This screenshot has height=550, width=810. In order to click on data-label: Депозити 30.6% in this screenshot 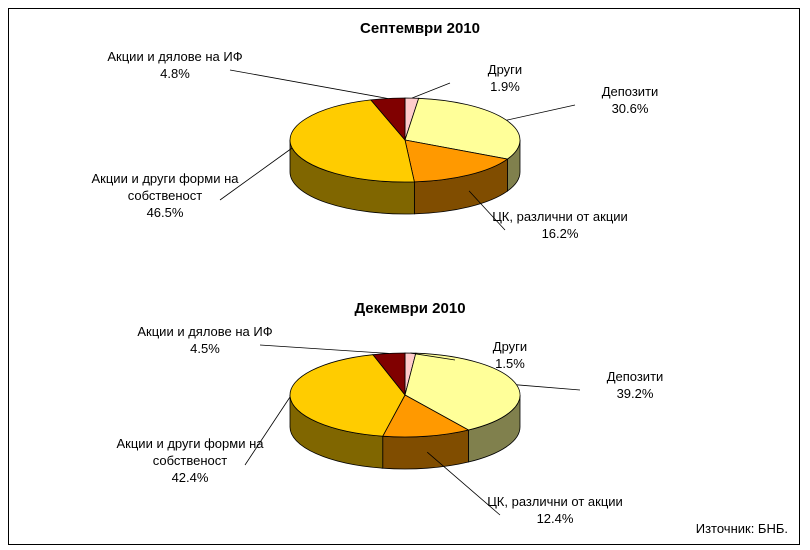, I will do `click(630, 100)`.